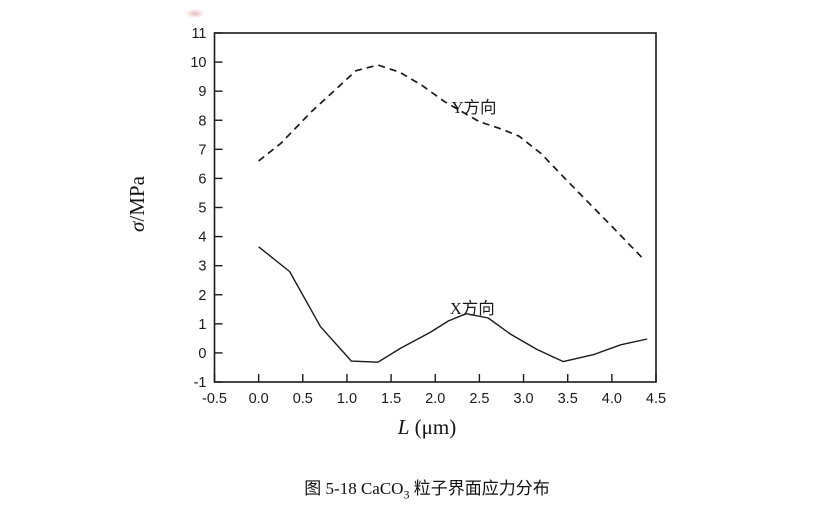 The width and height of the screenshot is (829, 516). Describe the element at coordinates (391, 399) in the screenshot. I see `x-tick-label: 1.5` at that location.